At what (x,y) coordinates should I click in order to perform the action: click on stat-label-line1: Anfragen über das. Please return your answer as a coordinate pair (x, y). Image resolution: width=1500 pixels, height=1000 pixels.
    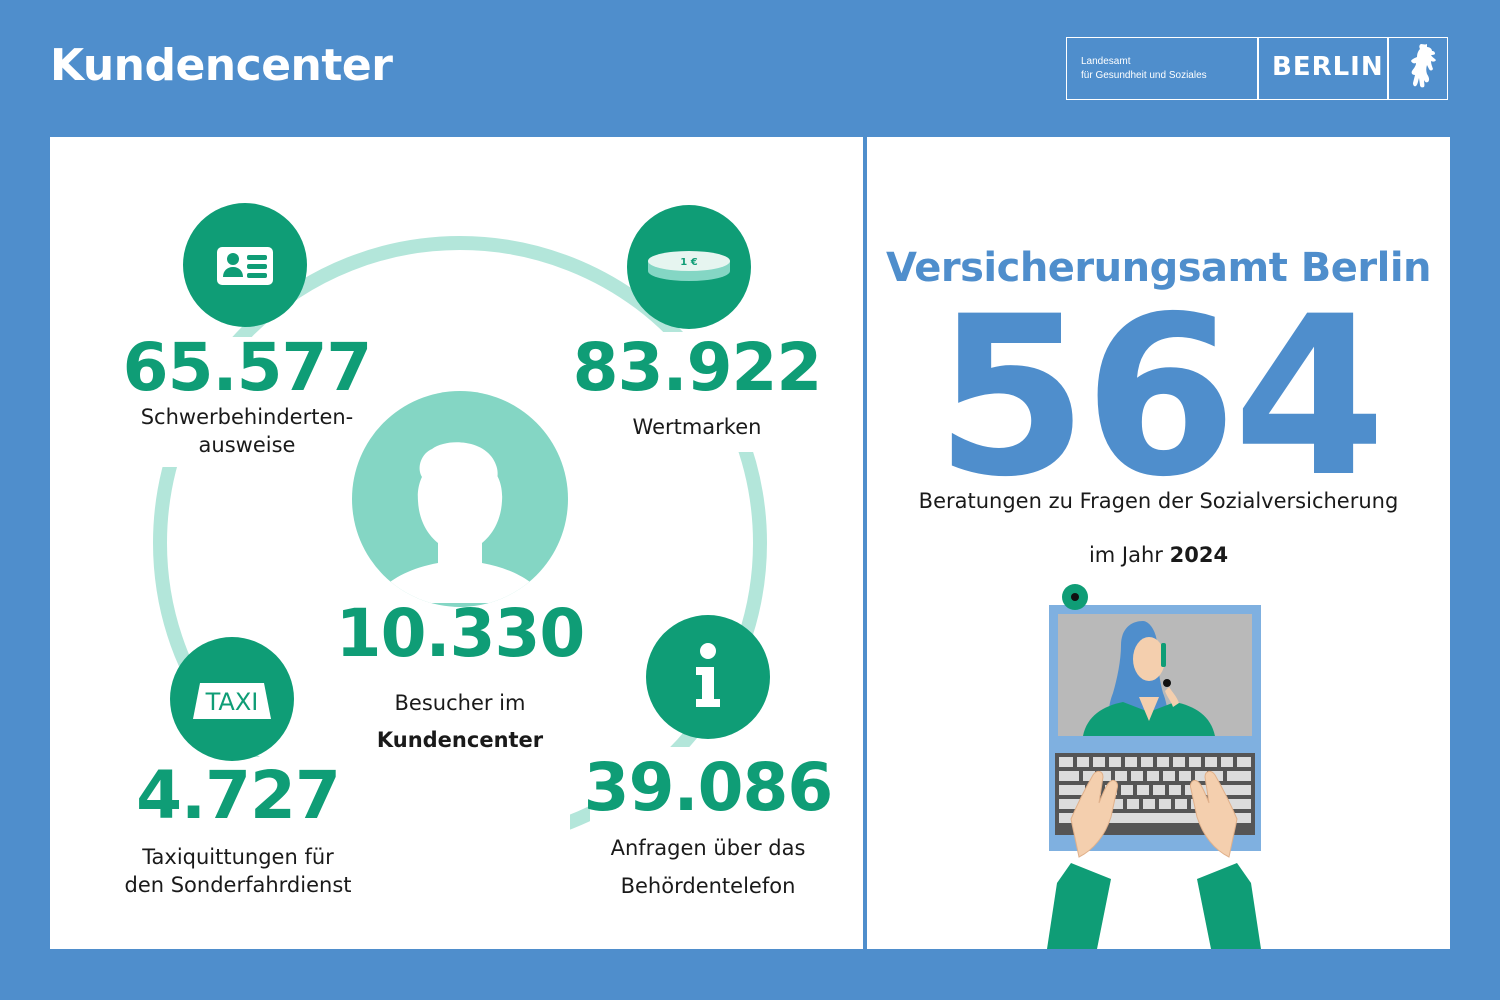
    Looking at the image, I should click on (708, 848).